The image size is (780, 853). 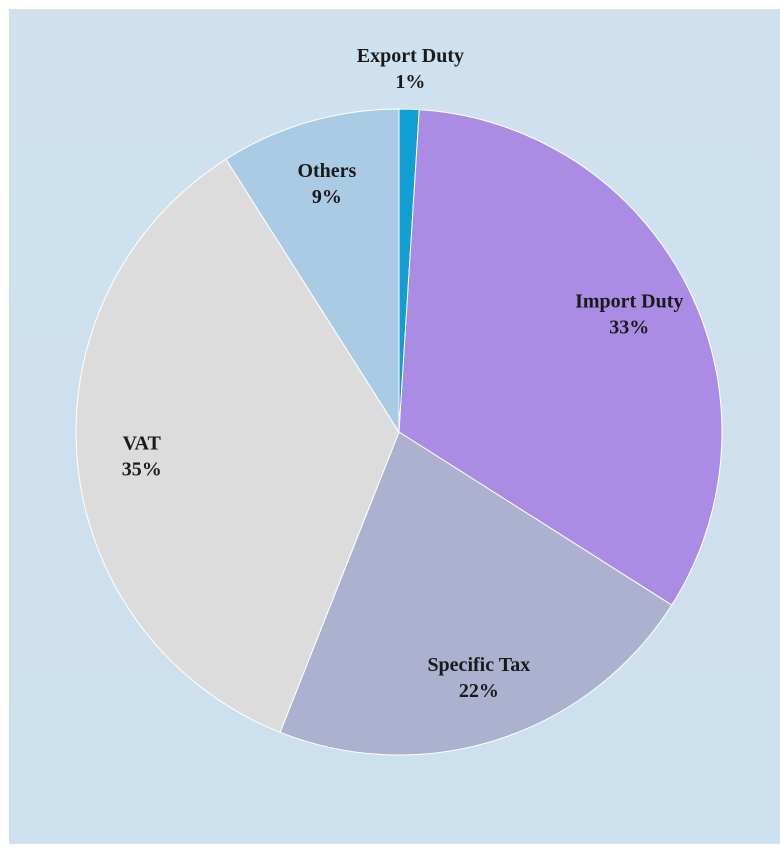 What do you see at coordinates (629, 314) in the screenshot?
I see `slice-label: Import Duty 33%` at bounding box center [629, 314].